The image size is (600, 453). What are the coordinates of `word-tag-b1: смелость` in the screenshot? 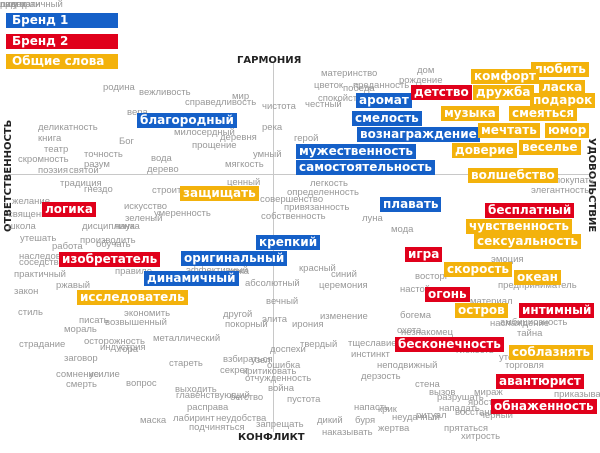 It's located at (387, 118).